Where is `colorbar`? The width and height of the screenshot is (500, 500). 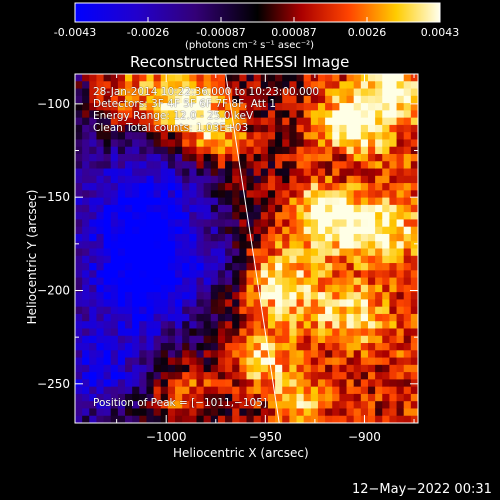
colorbar is located at coordinates (257, 12).